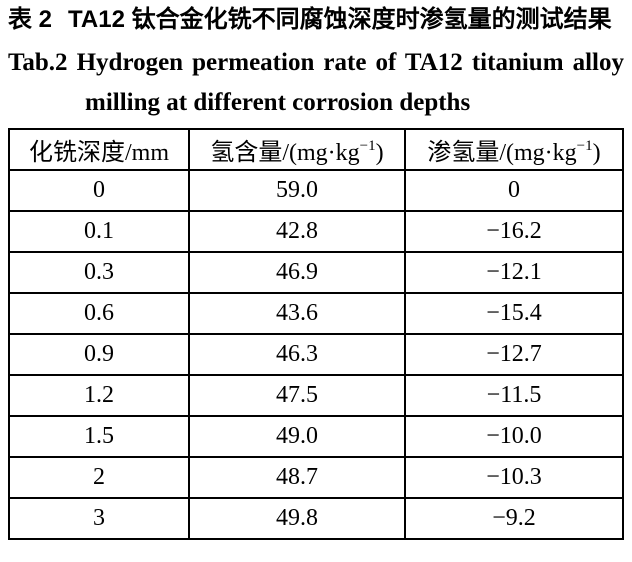  I want to click on cell-permeation-amount: −12.1, so click(514, 272).